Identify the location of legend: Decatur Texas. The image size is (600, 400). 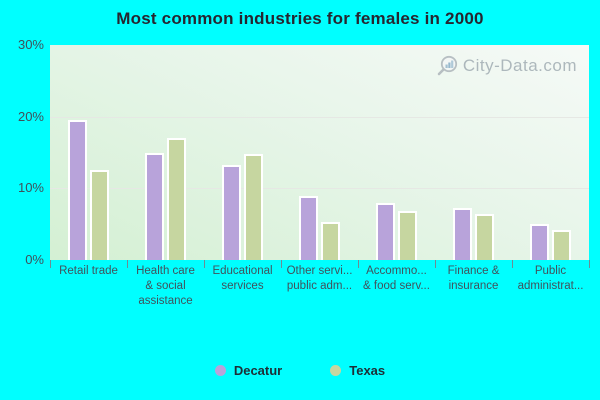
(300, 370).